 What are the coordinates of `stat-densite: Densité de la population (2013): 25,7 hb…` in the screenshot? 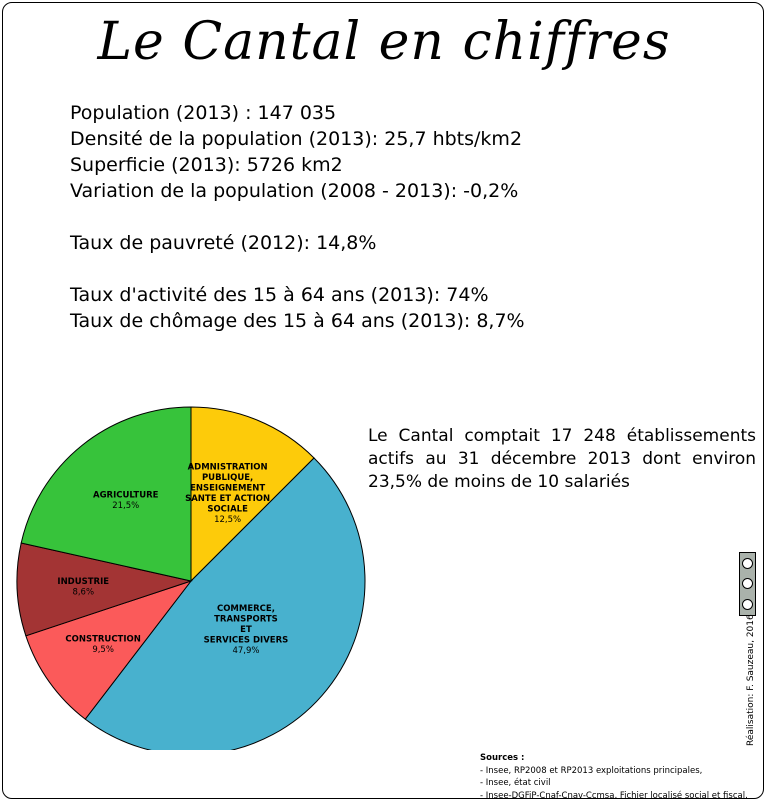 It's located at (296, 139).